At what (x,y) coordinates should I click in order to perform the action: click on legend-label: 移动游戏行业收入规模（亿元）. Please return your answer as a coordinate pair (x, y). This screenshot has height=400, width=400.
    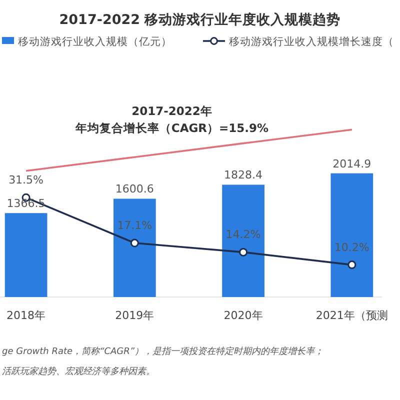
    Looking at the image, I should click on (95, 41).